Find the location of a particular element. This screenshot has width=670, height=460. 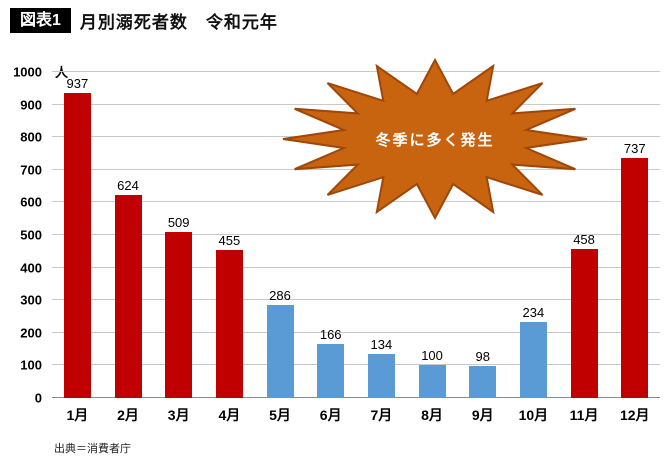

bar-slot: 100 is located at coordinates (432, 235).